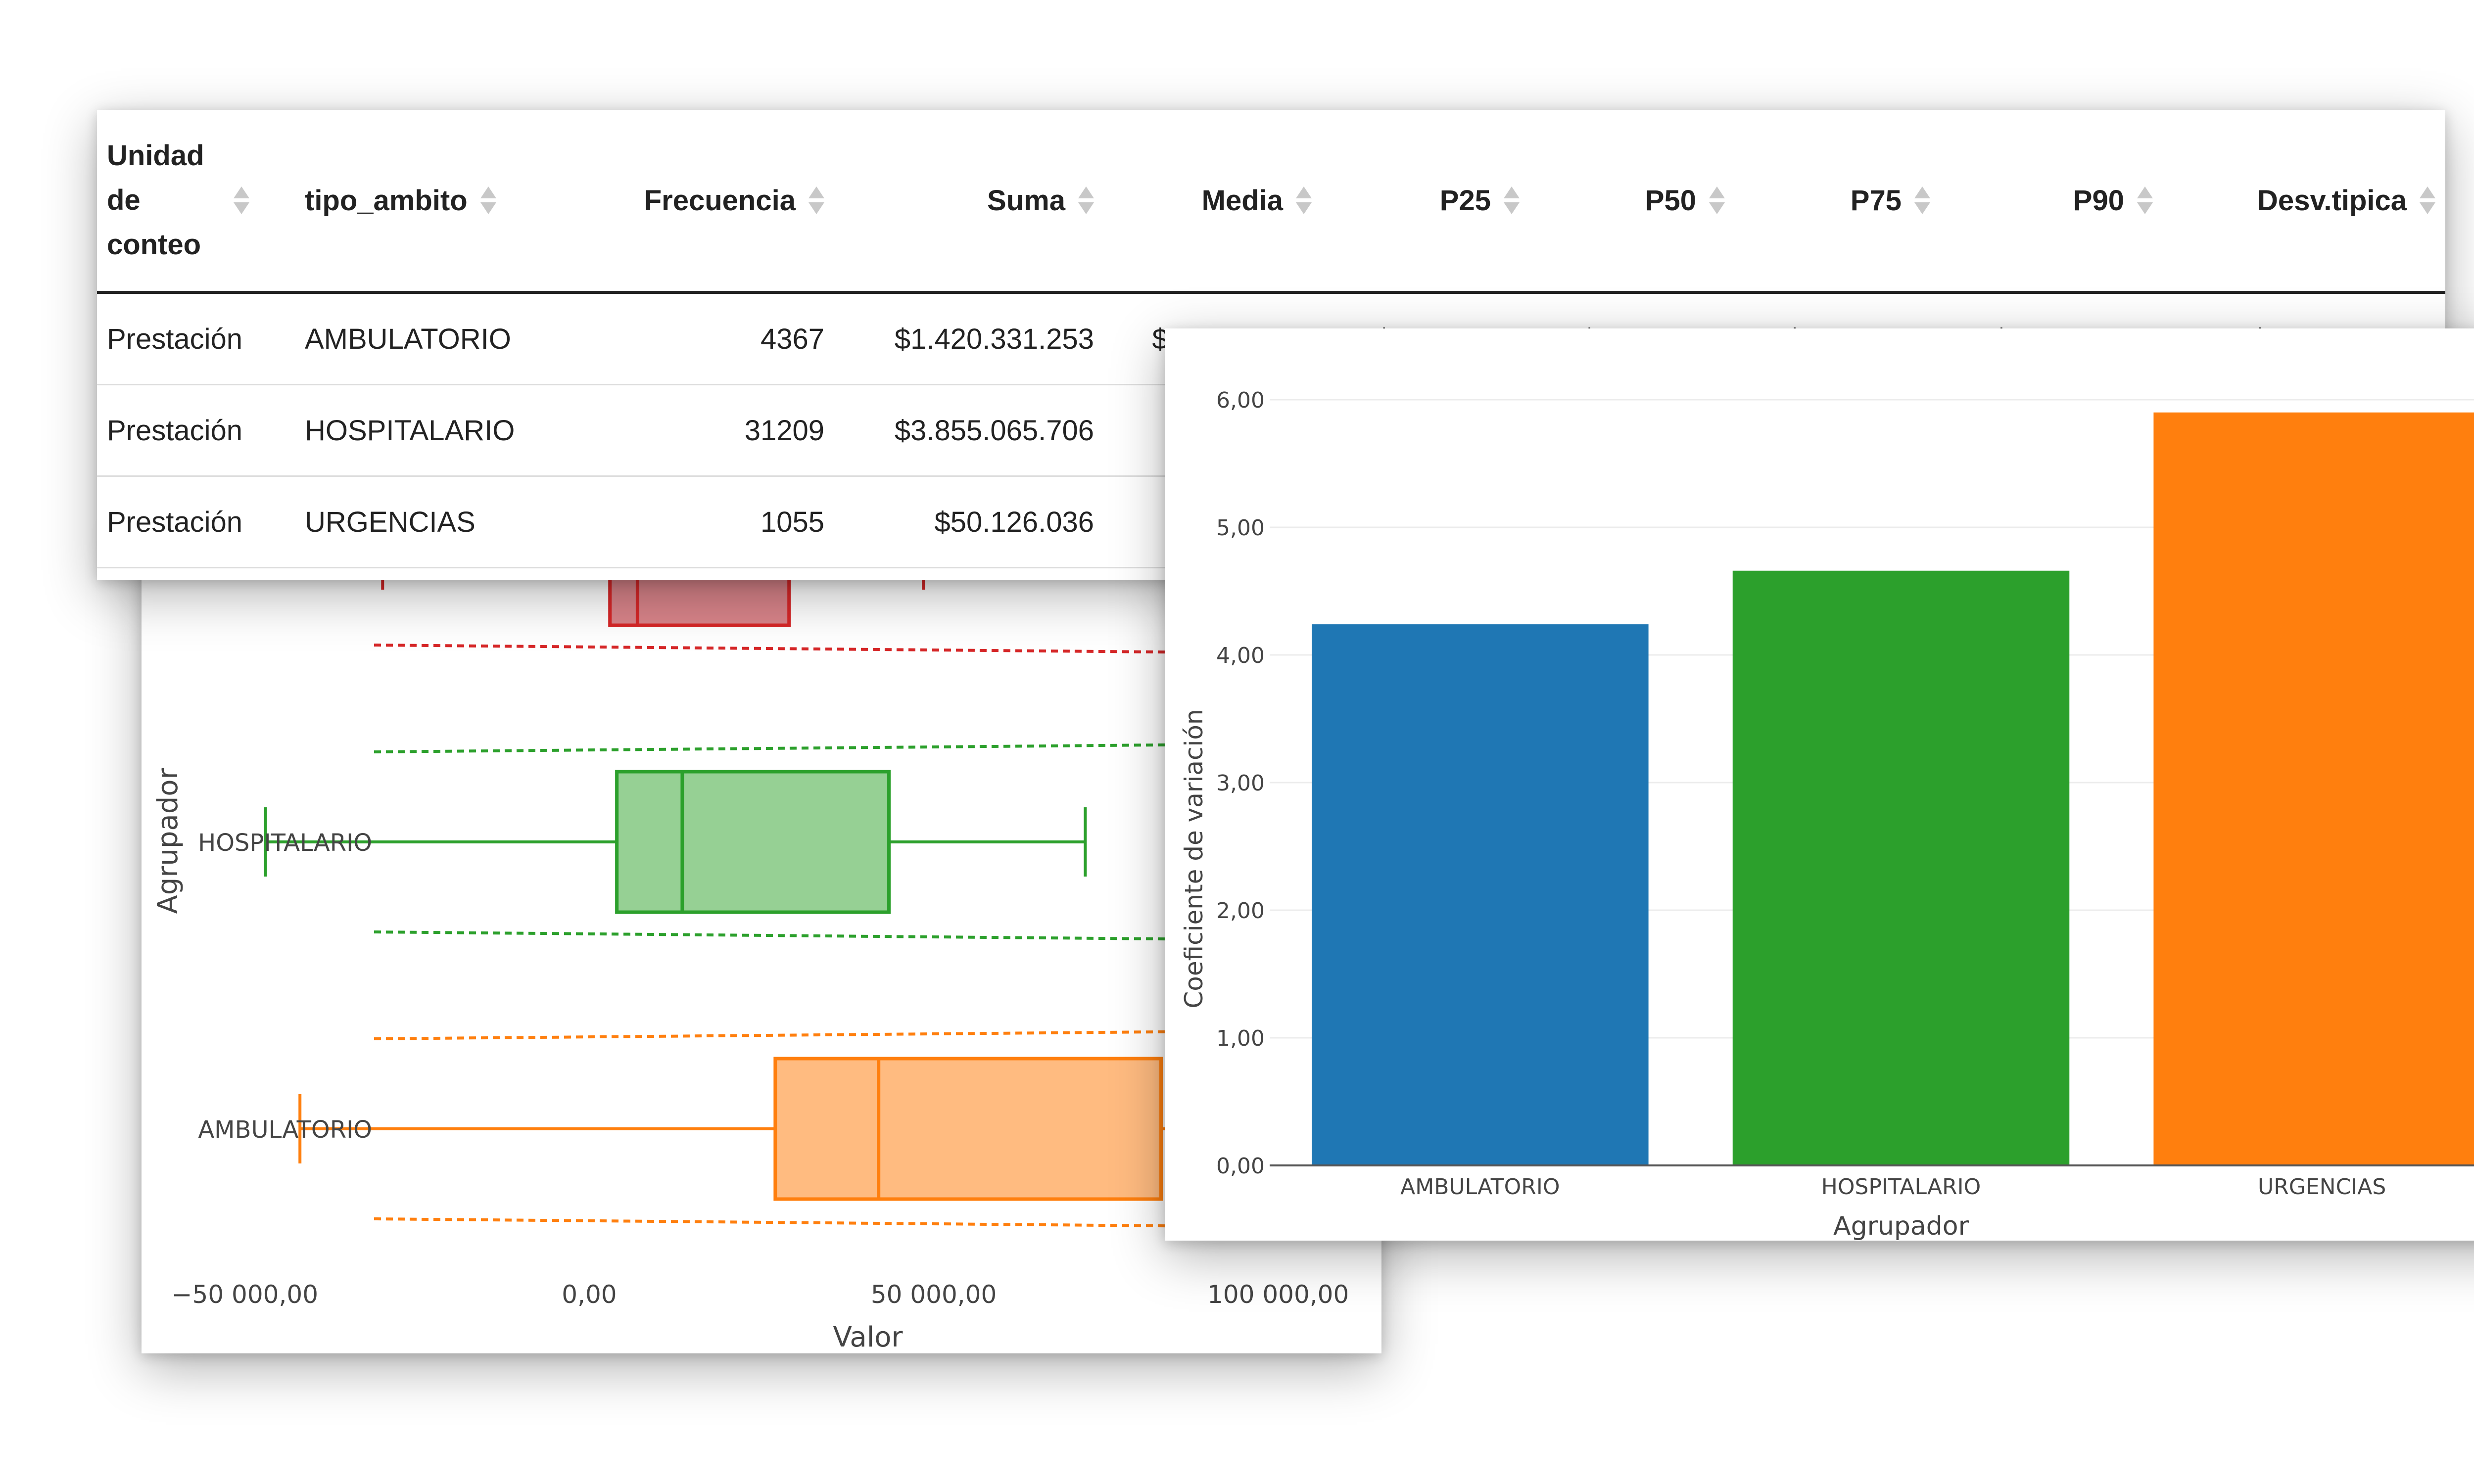  What do you see at coordinates (1465, 200) in the screenshot?
I see `column-header-label: P25` at bounding box center [1465, 200].